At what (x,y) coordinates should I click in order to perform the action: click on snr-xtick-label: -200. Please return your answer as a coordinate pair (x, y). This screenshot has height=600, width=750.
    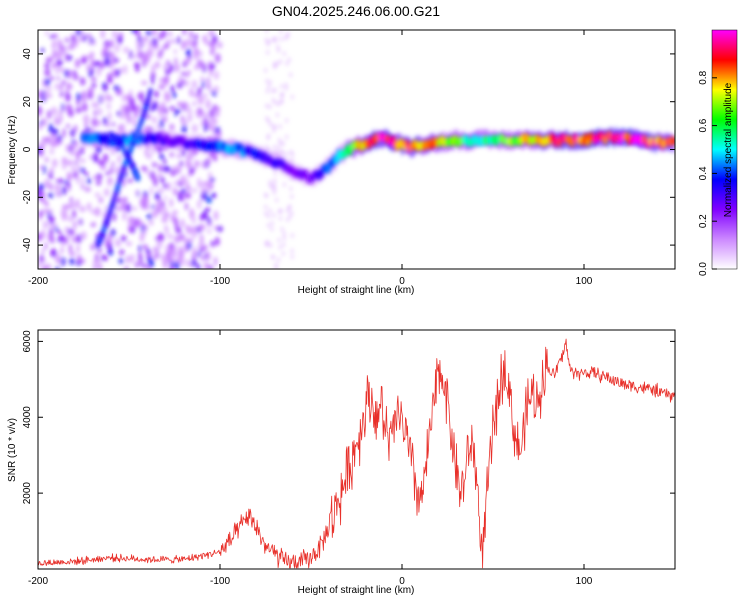
    Looking at the image, I should click on (38, 581).